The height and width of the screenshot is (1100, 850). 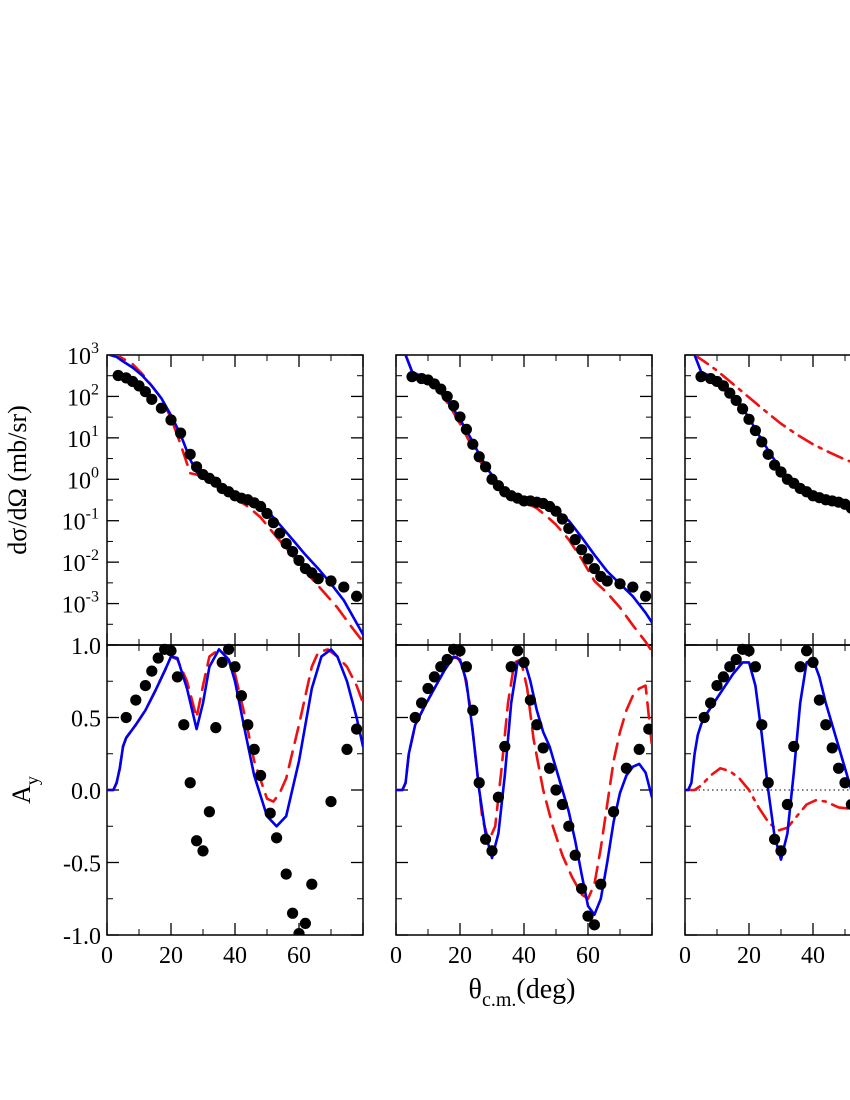 What do you see at coordinates (92, 597) in the screenshot?
I see `y-tick-exponent: -3` at bounding box center [92, 597].